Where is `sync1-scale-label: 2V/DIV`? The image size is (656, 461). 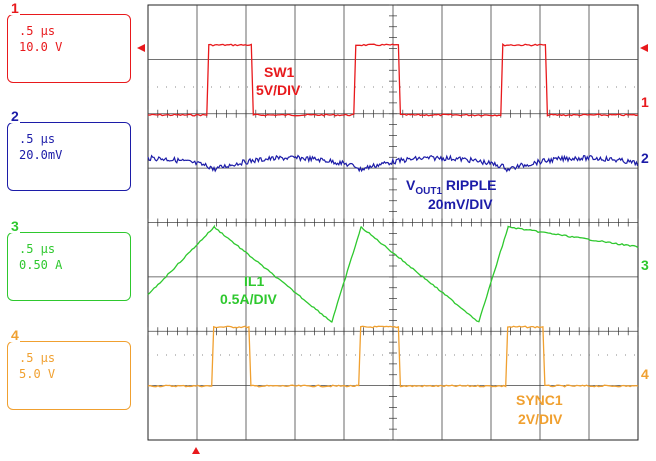
sync1-scale-label: 2V/DIV is located at coordinates (540, 419).